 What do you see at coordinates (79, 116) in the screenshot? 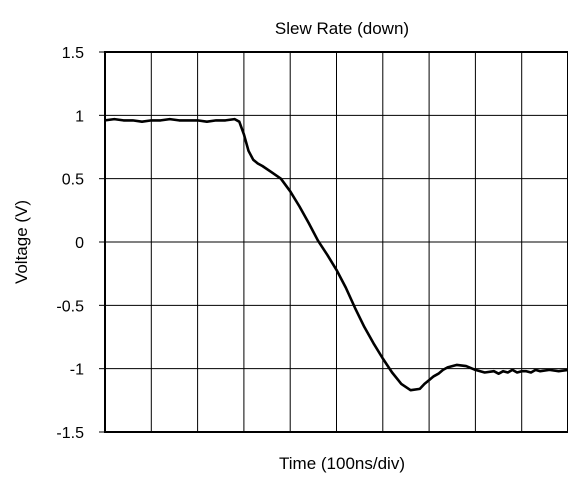
I see `y-tick-label: 1` at bounding box center [79, 116].